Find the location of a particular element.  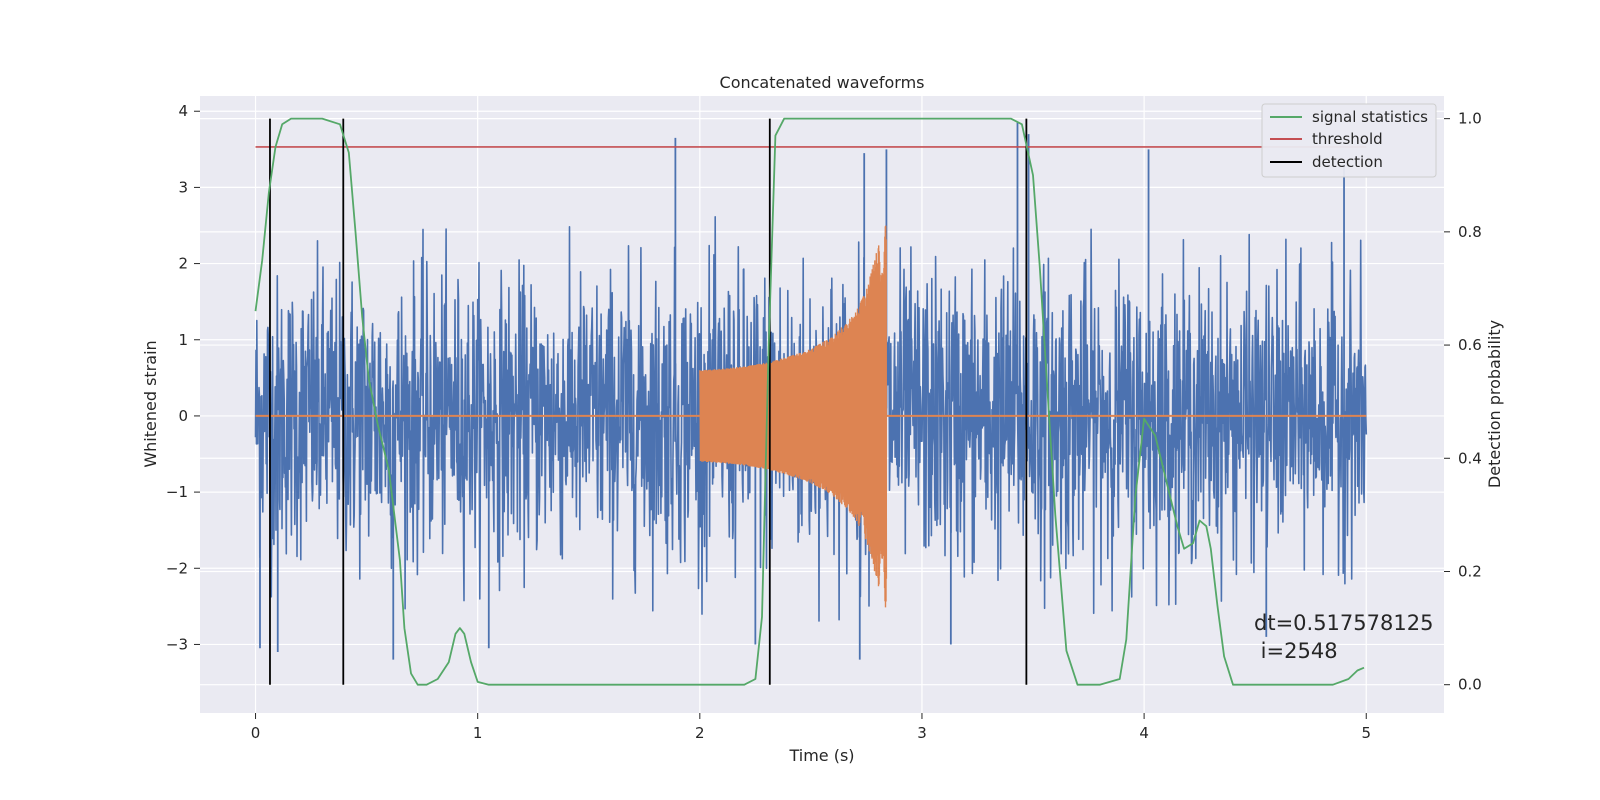

y-tick-label: 4 is located at coordinates (183, 111).